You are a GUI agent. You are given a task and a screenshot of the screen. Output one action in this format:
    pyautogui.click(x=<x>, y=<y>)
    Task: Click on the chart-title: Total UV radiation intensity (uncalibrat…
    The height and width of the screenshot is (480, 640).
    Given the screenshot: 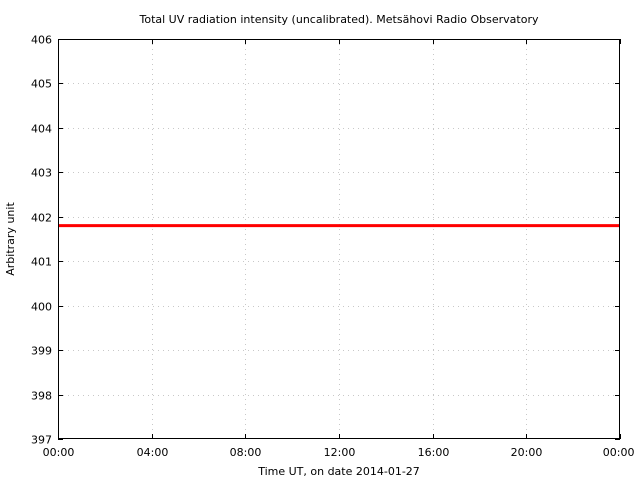 What is the action you would take?
    pyautogui.click(x=339, y=19)
    